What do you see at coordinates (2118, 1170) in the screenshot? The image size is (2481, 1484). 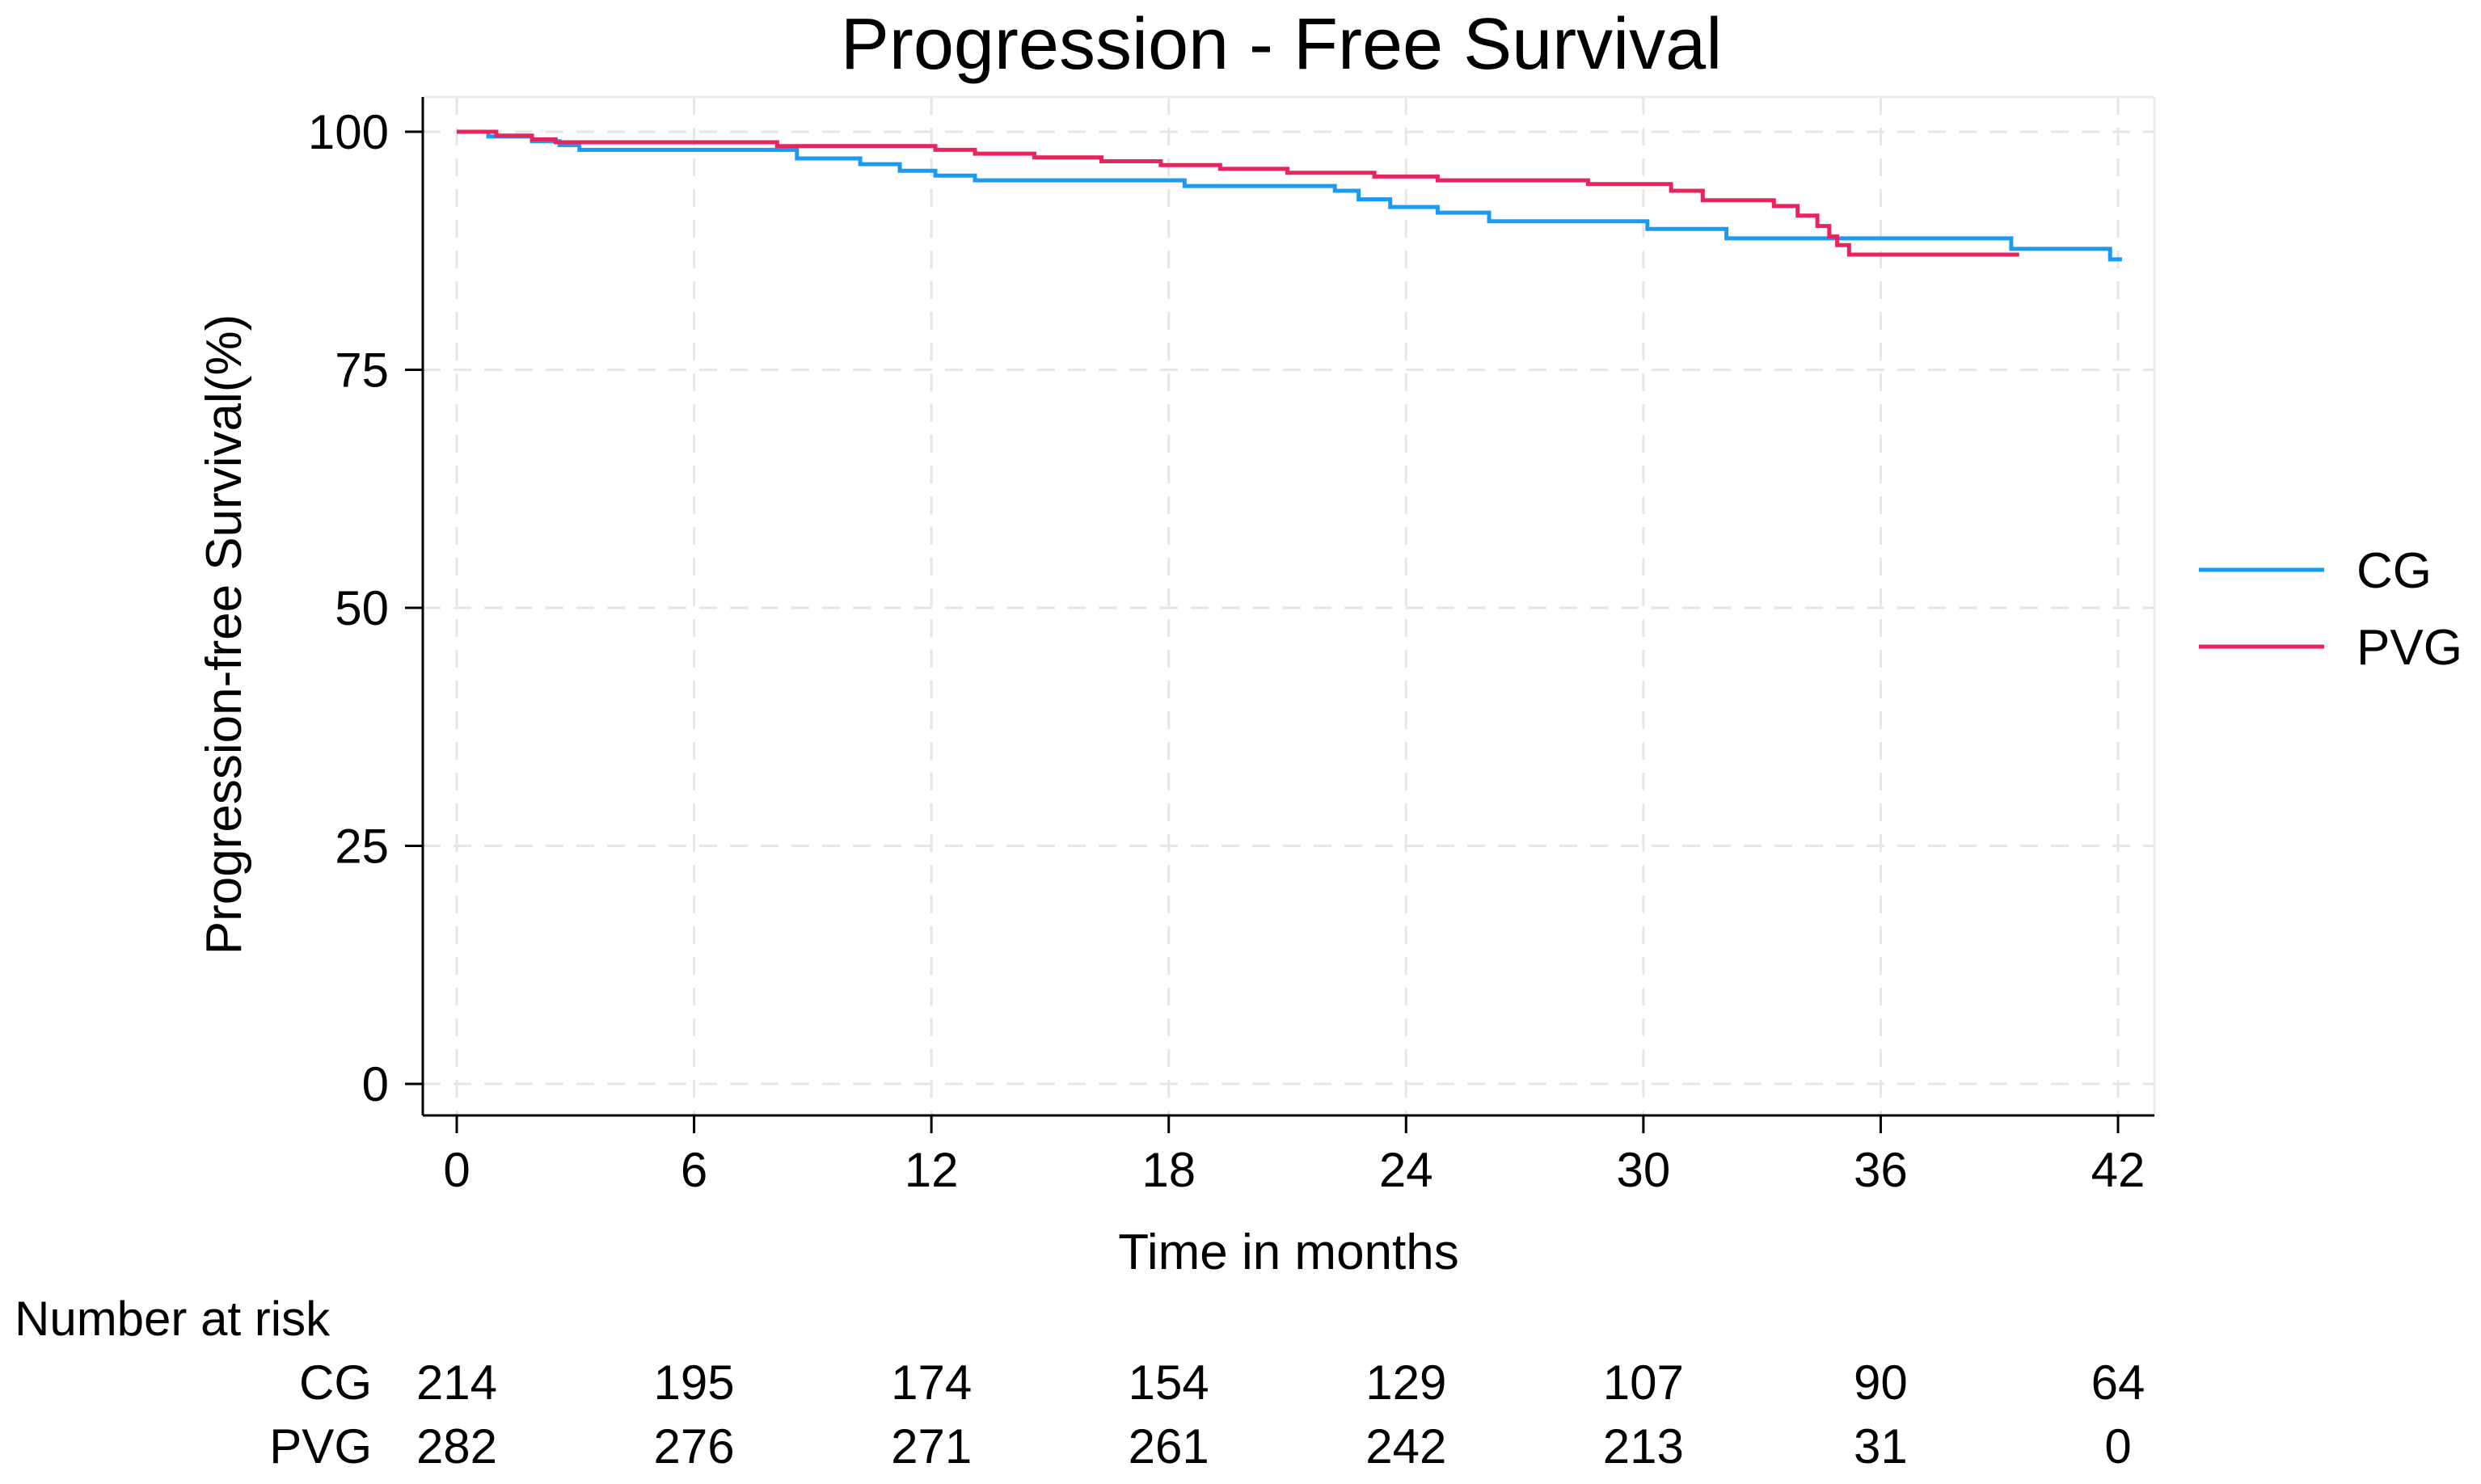 I see `x-tick-label-42: 42` at bounding box center [2118, 1170].